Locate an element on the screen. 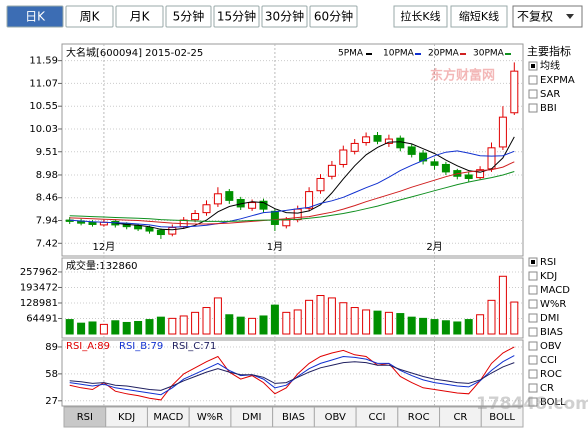  indicator-option: SAR is located at coordinates (550, 94).